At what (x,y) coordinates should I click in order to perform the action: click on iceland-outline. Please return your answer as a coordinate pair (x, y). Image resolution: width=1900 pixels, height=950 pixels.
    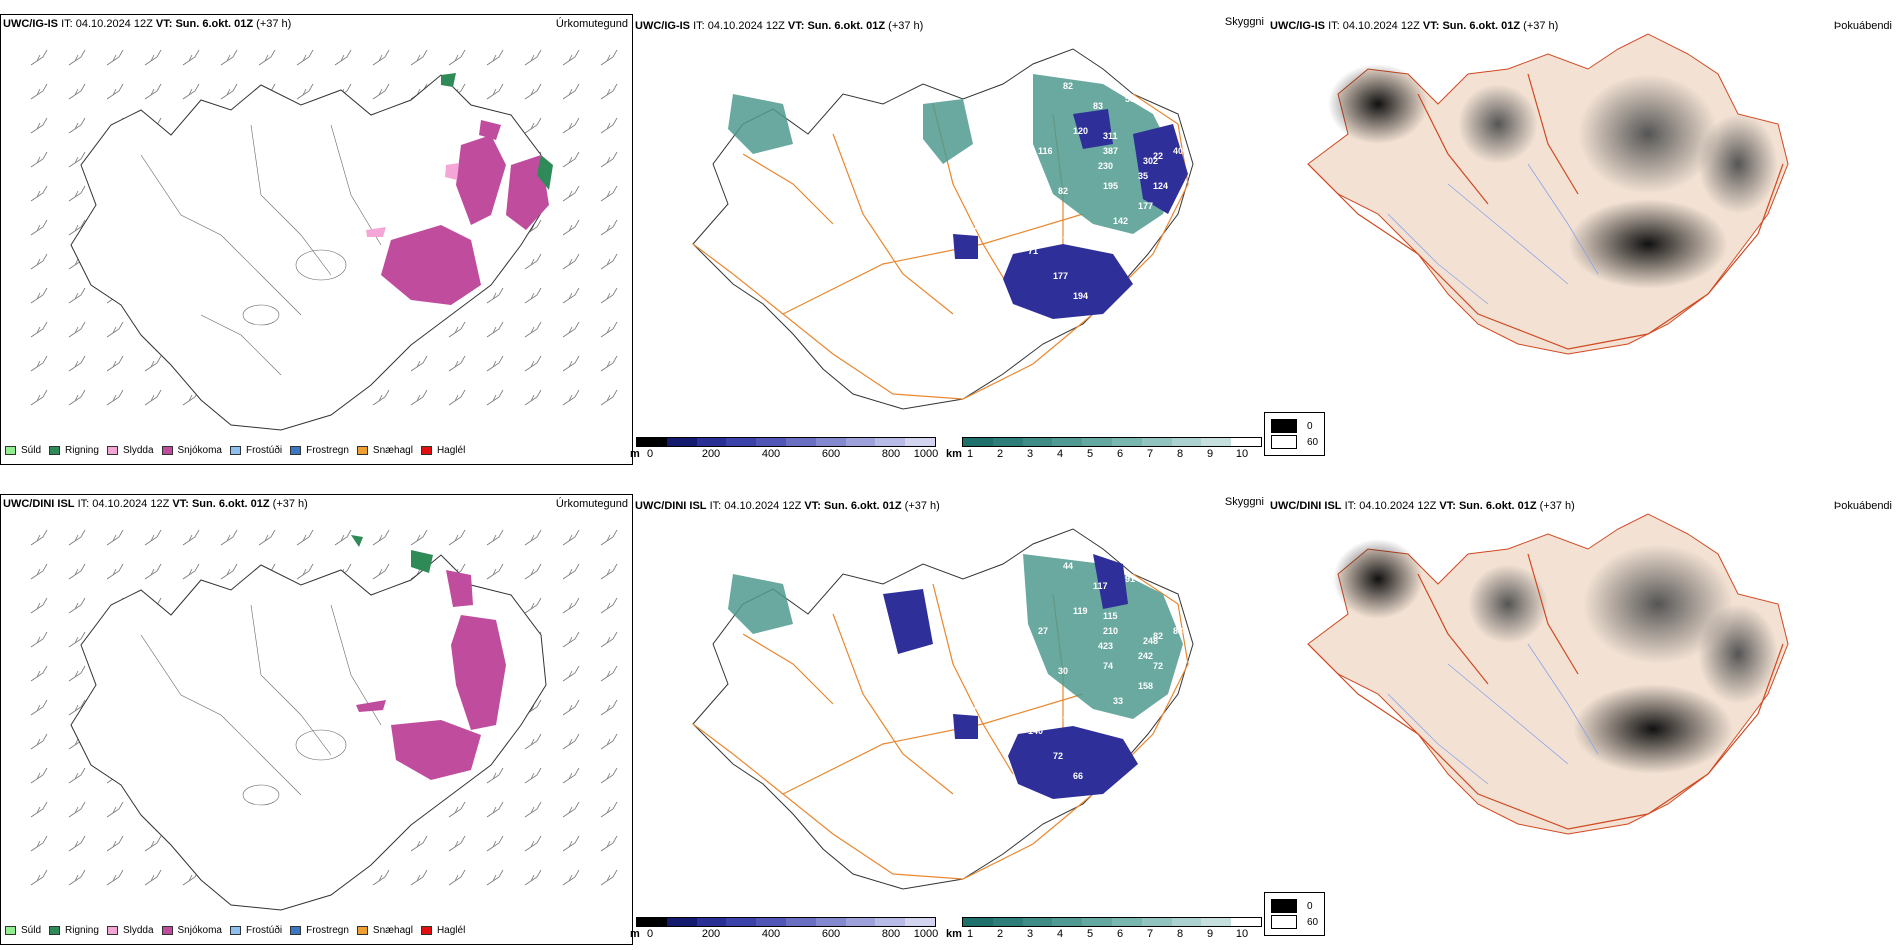
    Looking at the image, I should click on (308, 732).